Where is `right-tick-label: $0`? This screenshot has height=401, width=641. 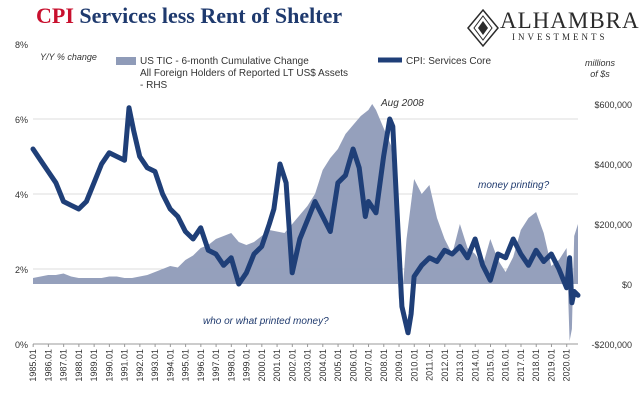 right-tick-label: $0 is located at coordinates (627, 285).